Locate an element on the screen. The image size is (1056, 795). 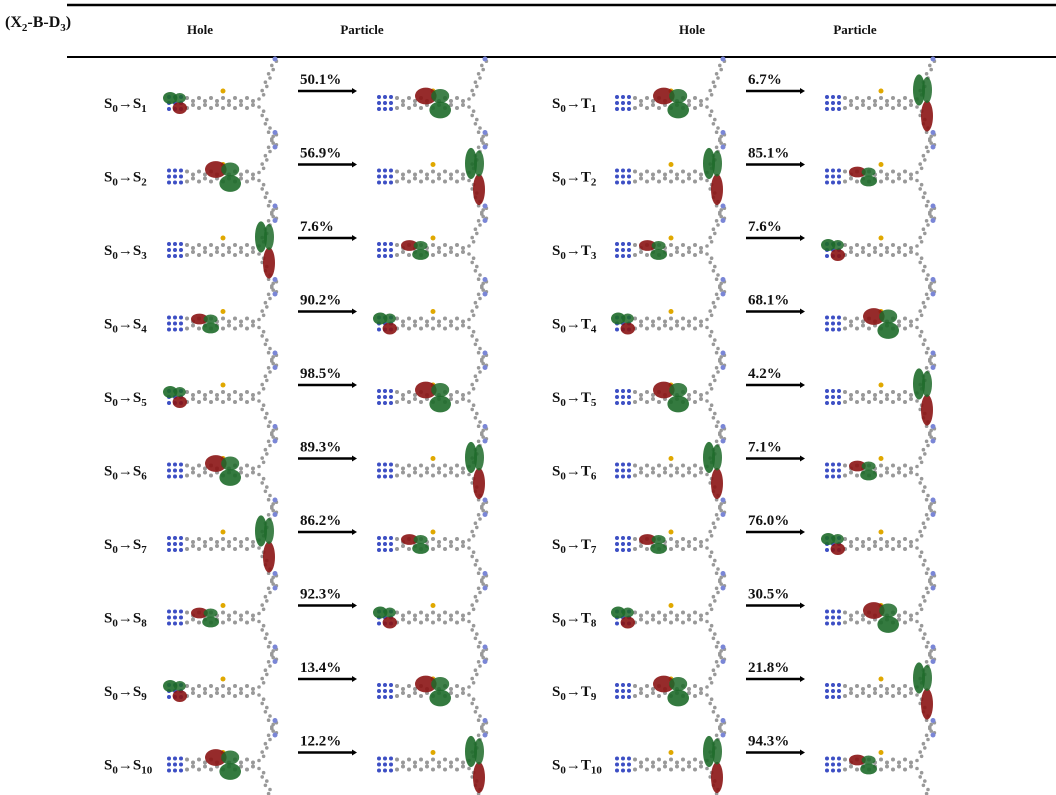
arrow-symbol: → is located at coordinates (573, 545).